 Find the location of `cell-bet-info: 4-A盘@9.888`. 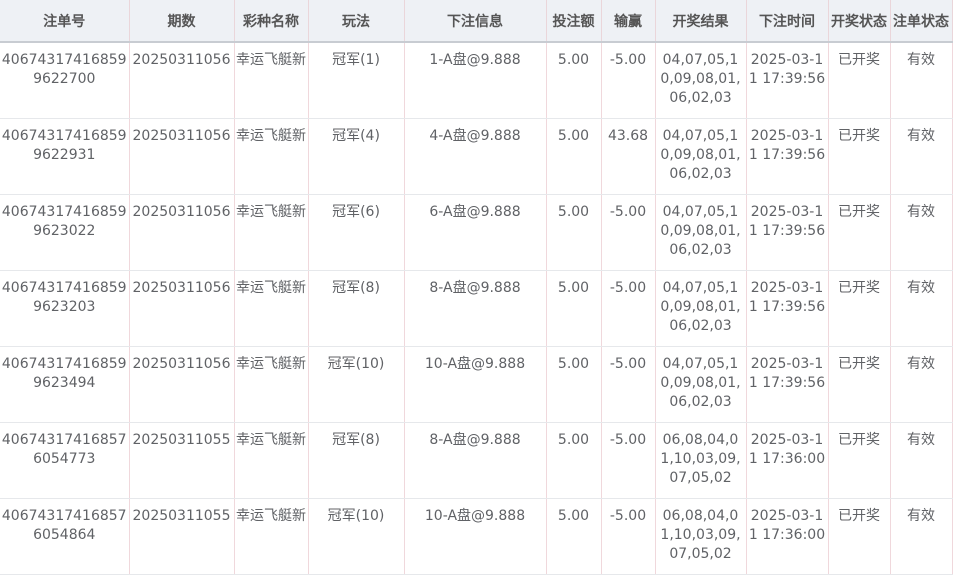

cell-bet-info: 4-A盘@9.888 is located at coordinates (475, 156).